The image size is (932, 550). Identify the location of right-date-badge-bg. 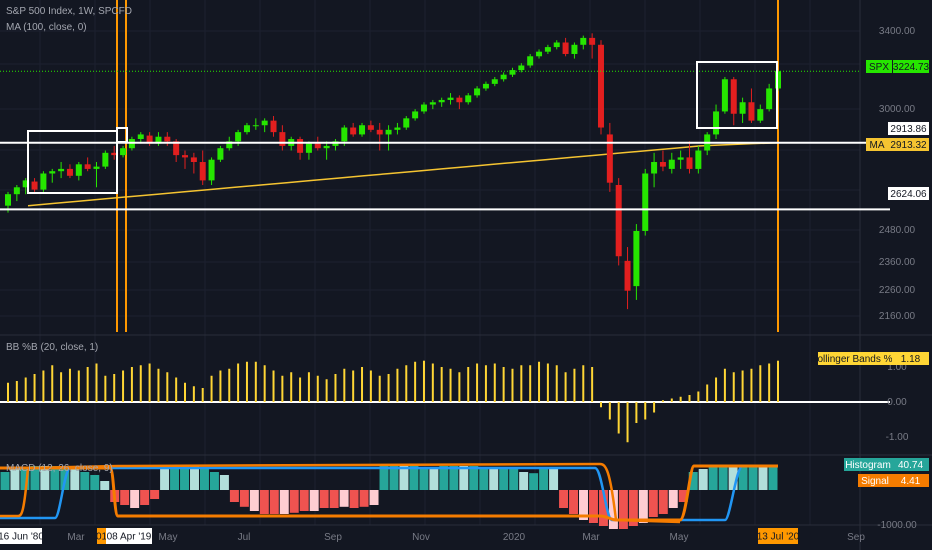
(778, 536).